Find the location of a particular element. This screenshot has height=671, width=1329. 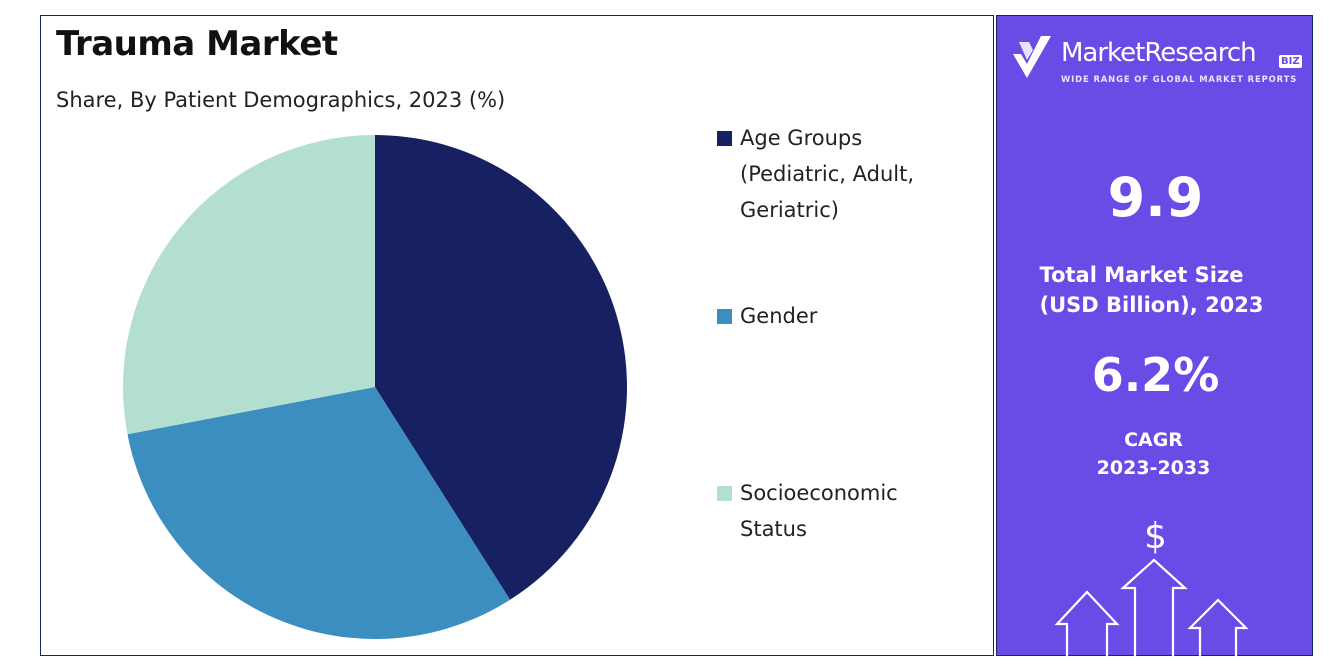

pie-slice-age-groups is located at coordinates (501, 367).